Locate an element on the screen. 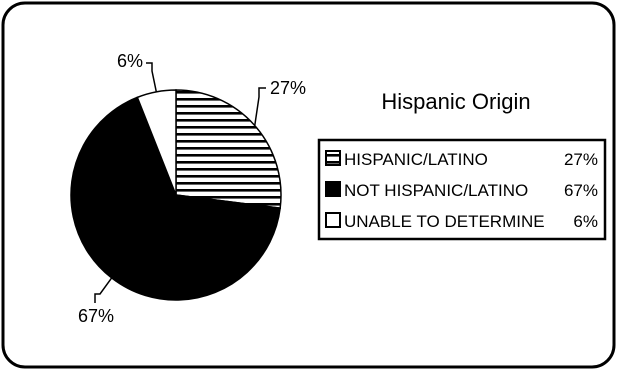 Image resolution: width=619 pixels, height=372 pixels. slice-label-hispanic: 27% is located at coordinates (288, 88).